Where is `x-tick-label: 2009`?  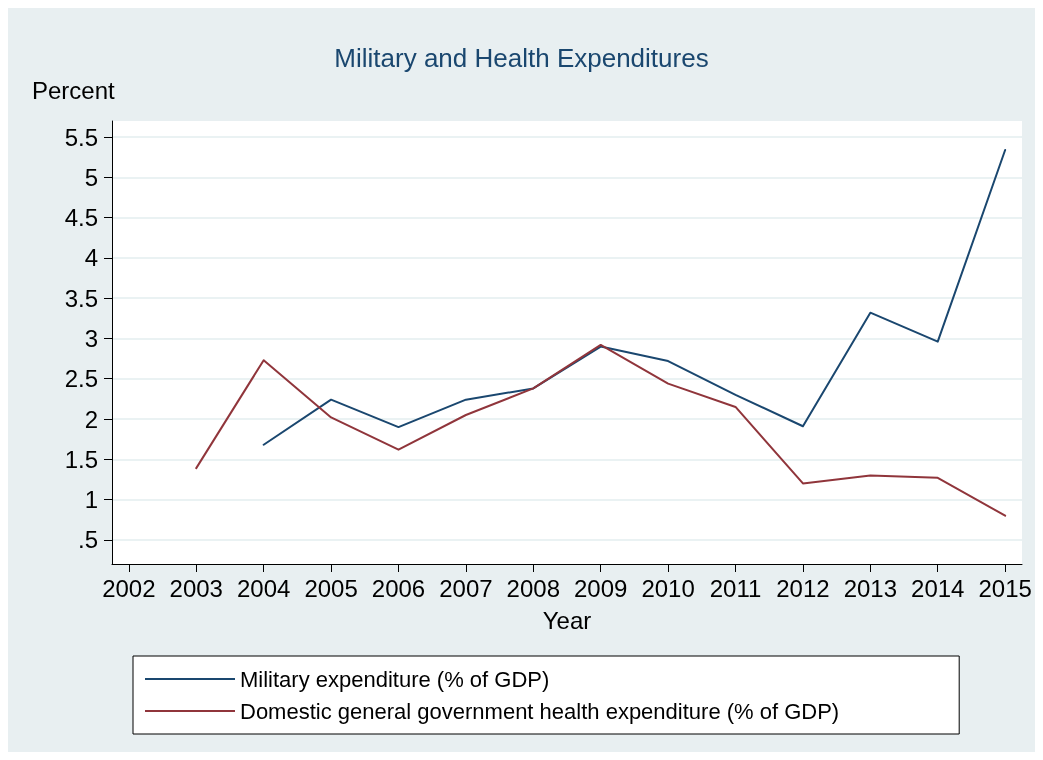 x-tick-label: 2009 is located at coordinates (601, 588).